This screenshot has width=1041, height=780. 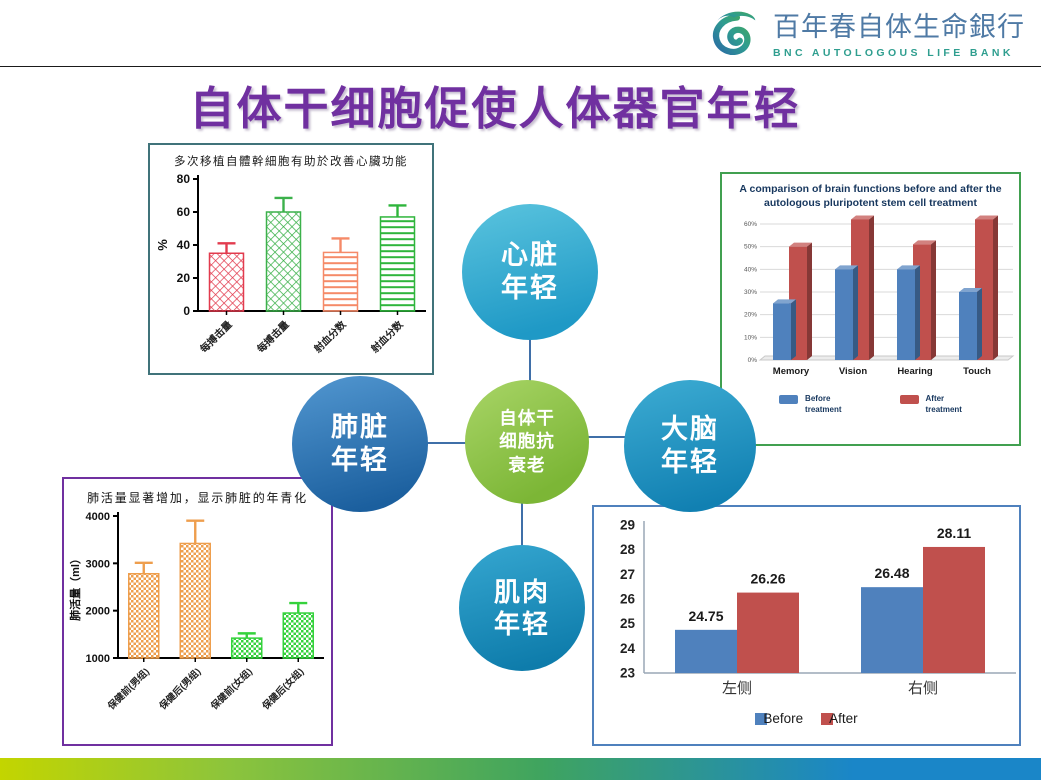 What do you see at coordinates (521, 591) in the screenshot?
I see `node-muscle-label-line: 肌肉` at bounding box center [521, 591].